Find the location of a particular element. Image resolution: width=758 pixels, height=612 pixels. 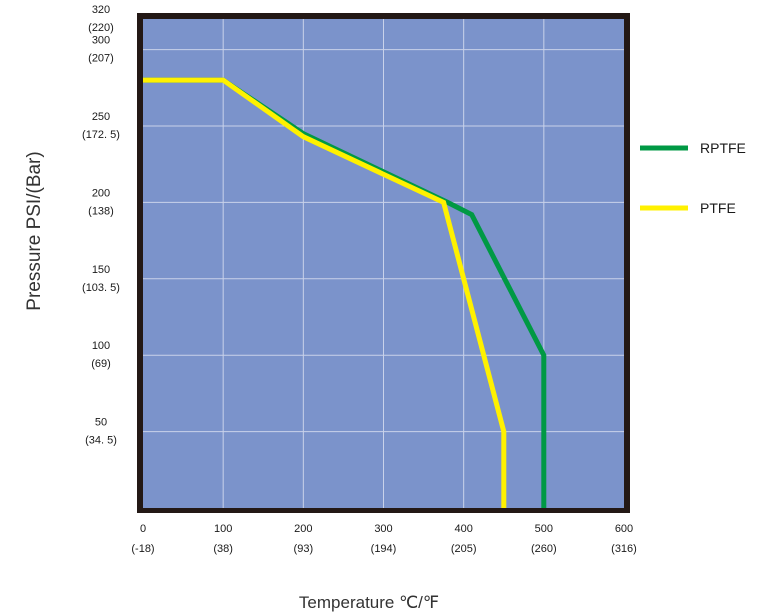

x-tick-sublabel: (-18) is located at coordinates (142, 549).